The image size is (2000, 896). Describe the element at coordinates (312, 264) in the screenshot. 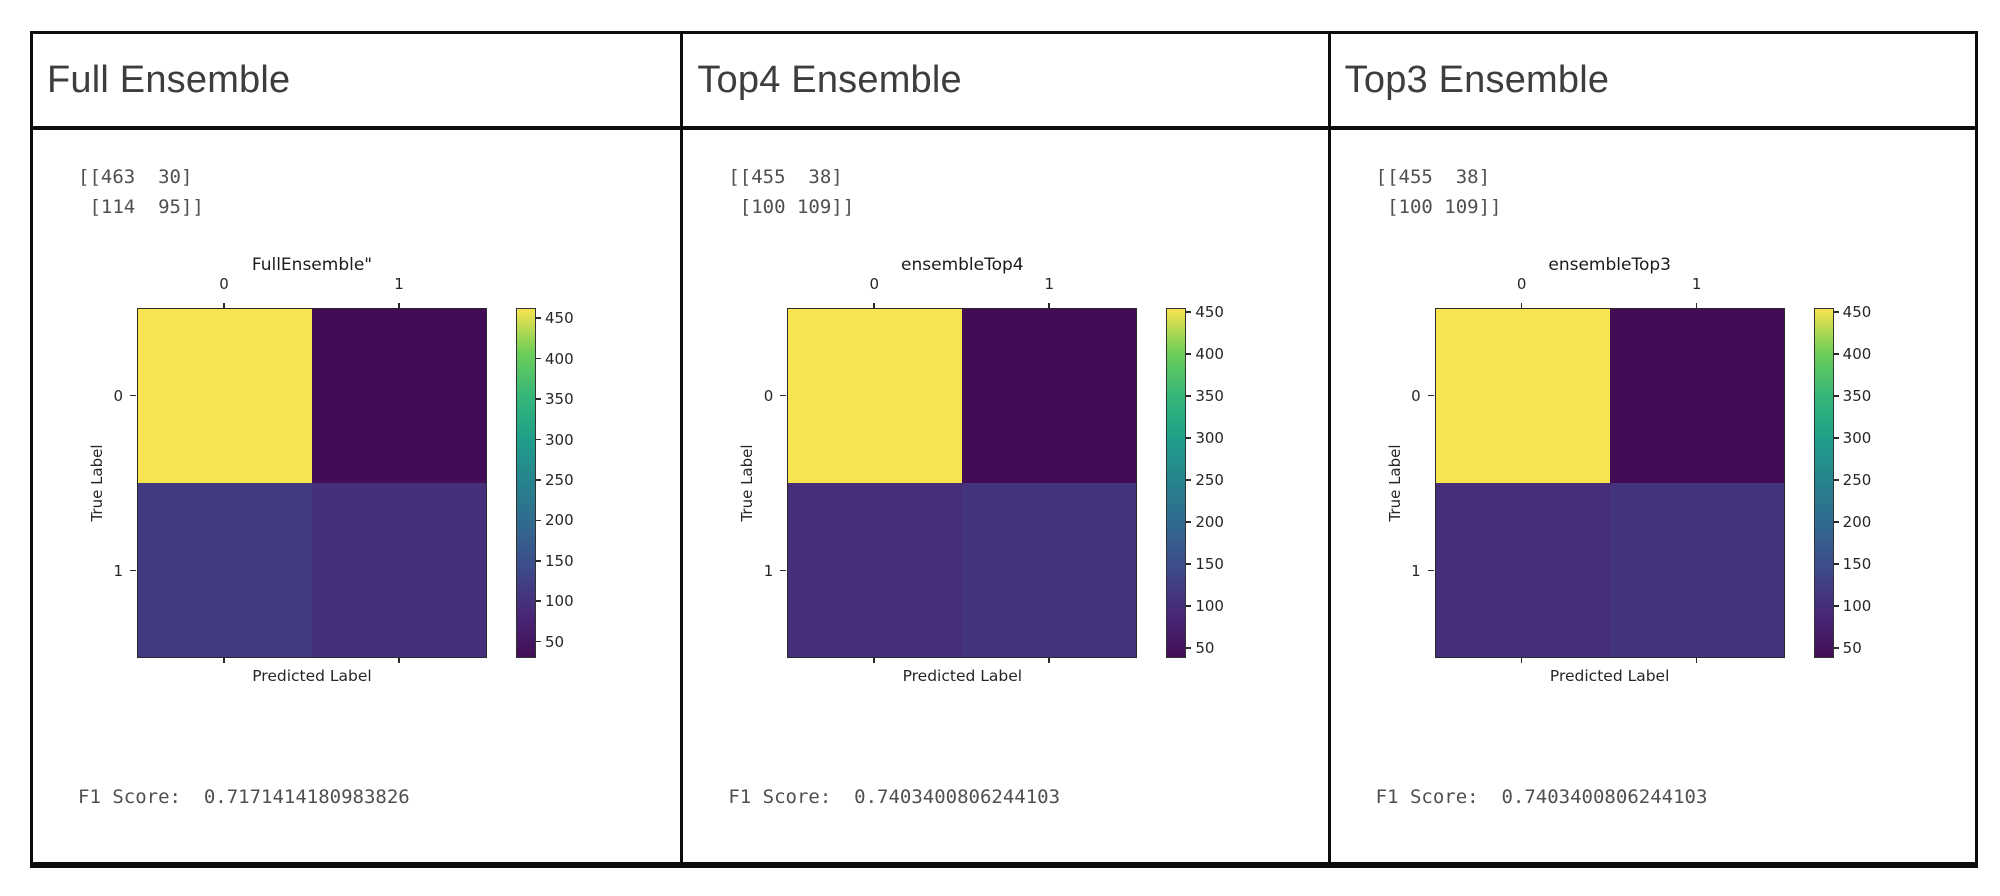

I see `chart-title: FullEnsemble"` at that location.